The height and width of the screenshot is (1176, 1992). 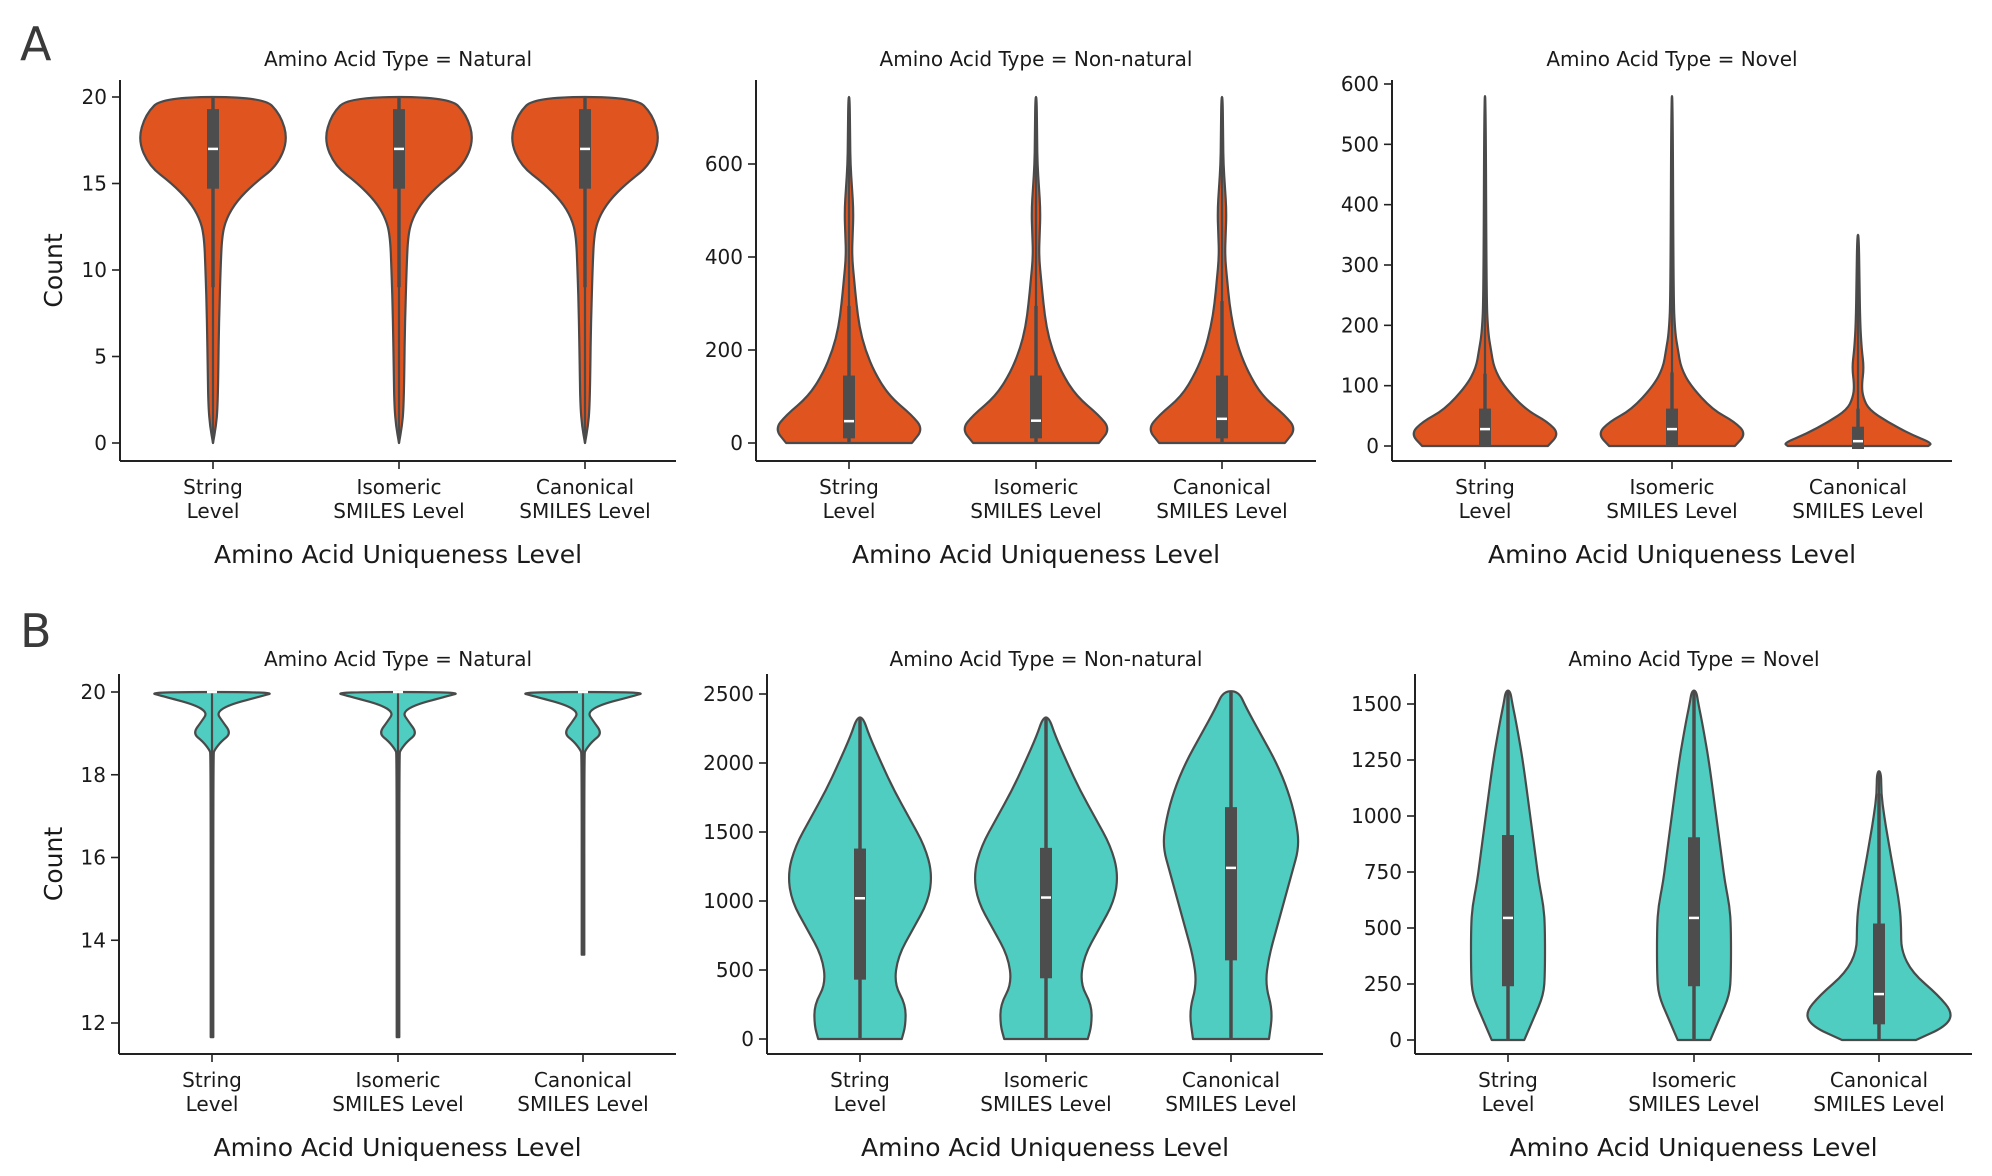 What do you see at coordinates (1360, 265) in the screenshot?
I see `y-tick-label: 300` at bounding box center [1360, 265].